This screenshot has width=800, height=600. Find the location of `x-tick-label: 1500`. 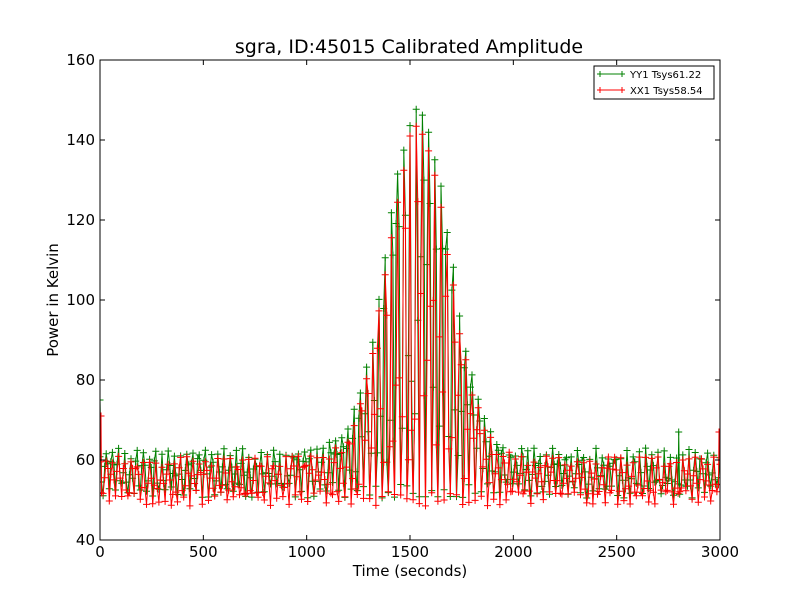

x-tick-label: 1500 is located at coordinates (410, 552).